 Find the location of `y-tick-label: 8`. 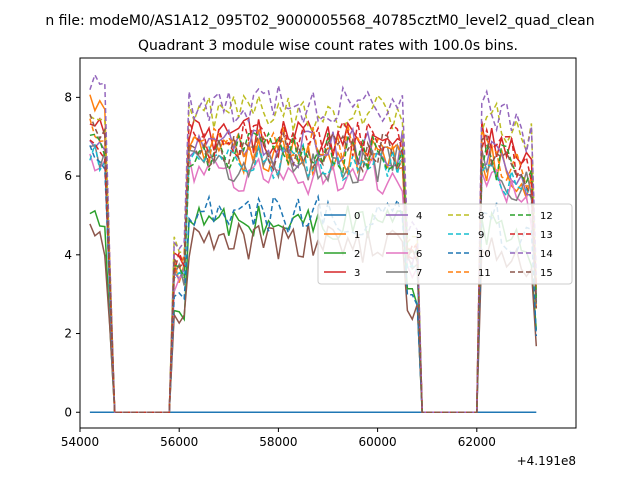

y-tick-label: 8 is located at coordinates (68, 97).